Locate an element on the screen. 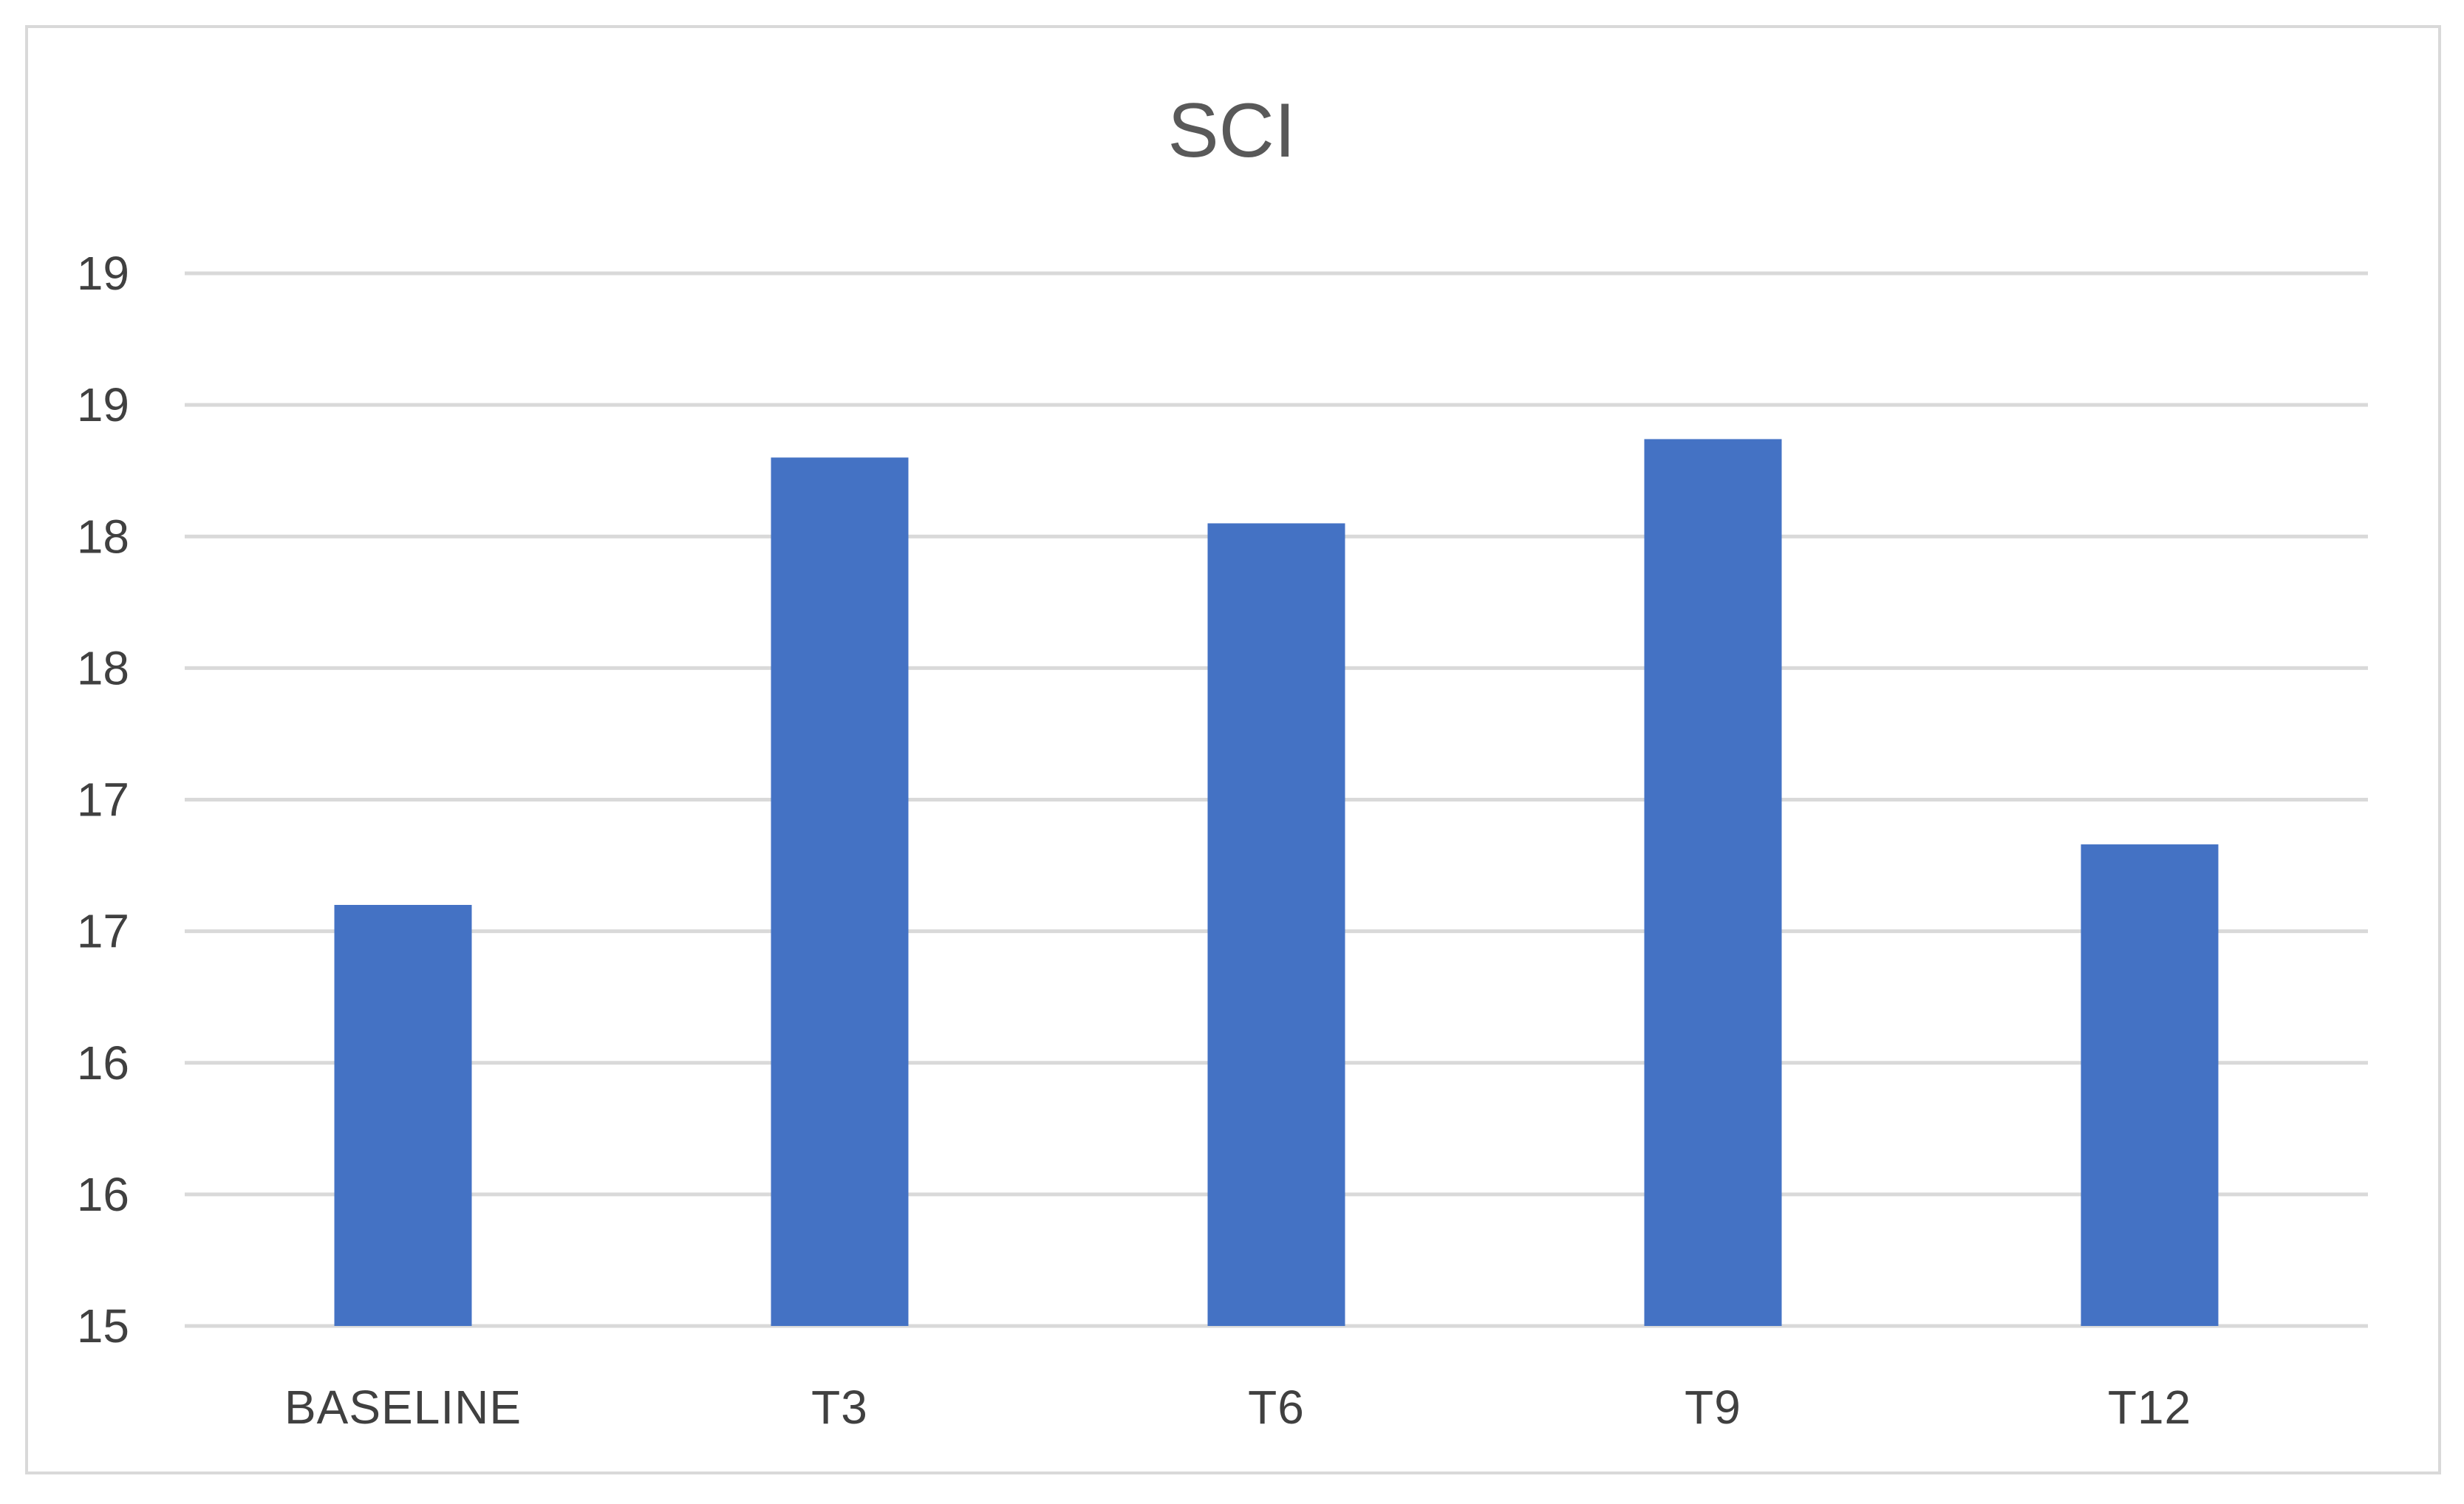 The width and height of the screenshot is (2464, 1504). bar-baseline is located at coordinates (403, 1115).